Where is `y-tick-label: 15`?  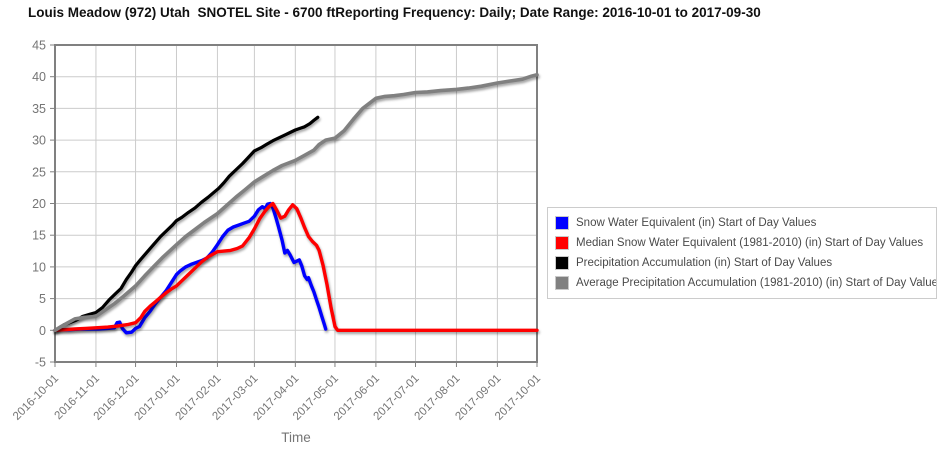 y-tick-label: 15 is located at coordinates (39, 236).